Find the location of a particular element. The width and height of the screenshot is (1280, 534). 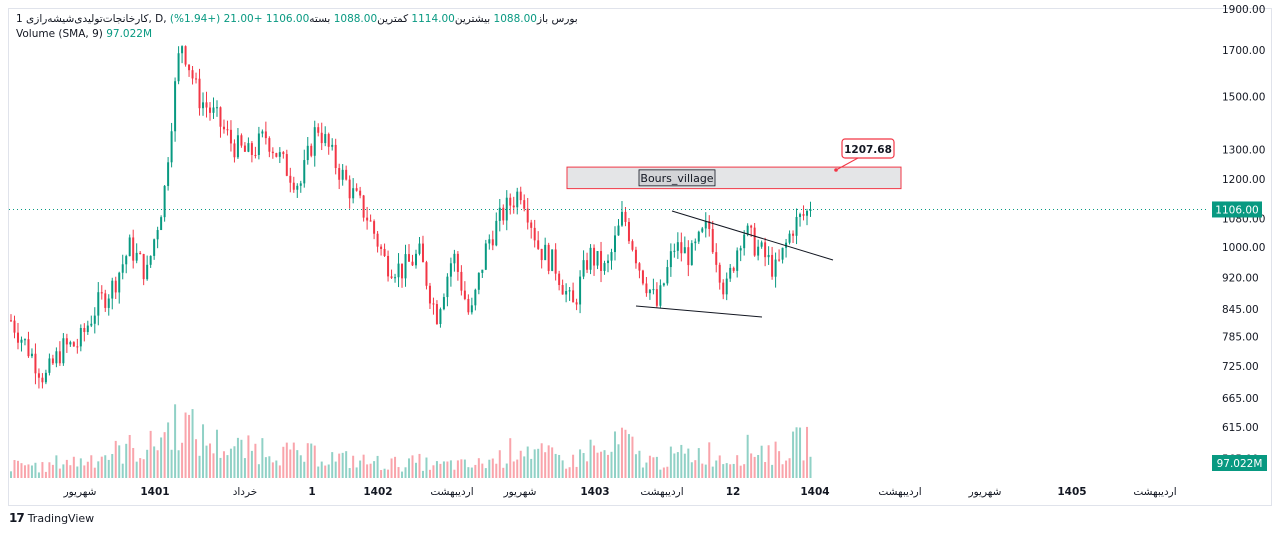

tradingview-branding: 17 TradingView is located at coordinates (51, 518).